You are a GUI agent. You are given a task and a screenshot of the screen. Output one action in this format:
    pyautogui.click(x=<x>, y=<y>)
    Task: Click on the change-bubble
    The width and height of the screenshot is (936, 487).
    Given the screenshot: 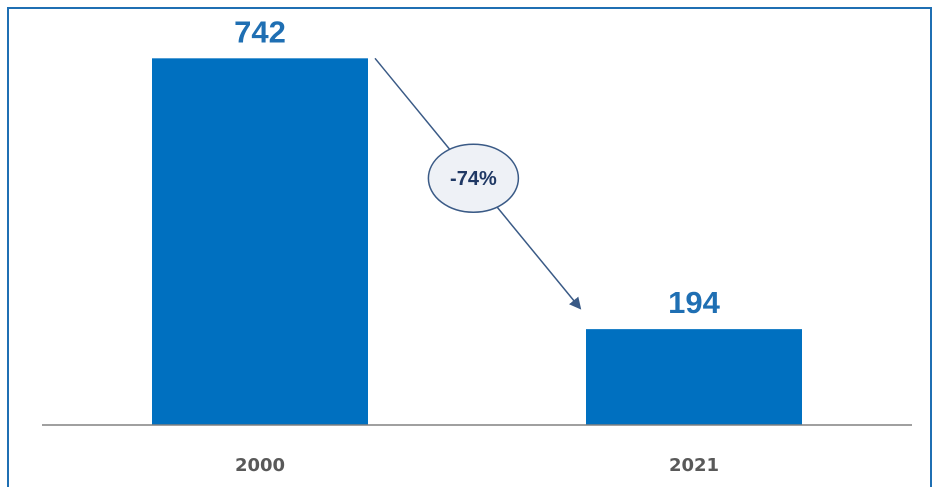 What is the action you would take?
    pyautogui.click(x=473, y=178)
    